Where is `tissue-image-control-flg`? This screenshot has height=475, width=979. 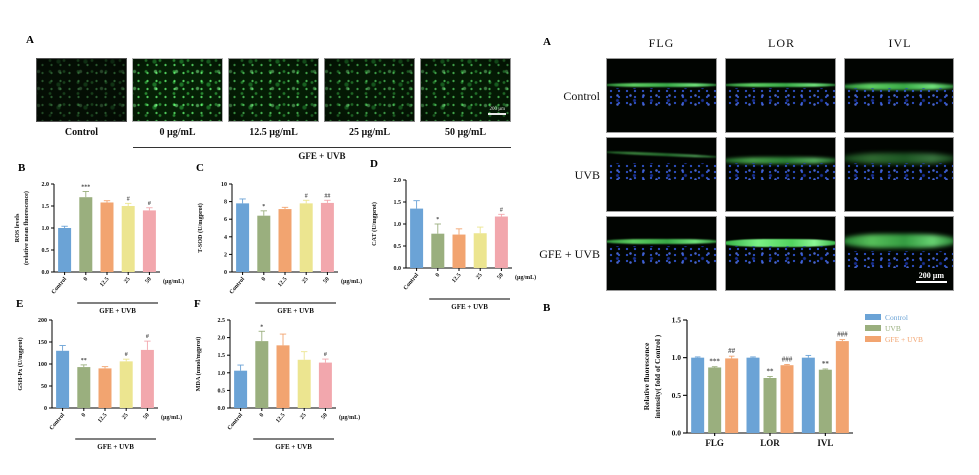 tissue-image-control-flg is located at coordinates (661, 95).